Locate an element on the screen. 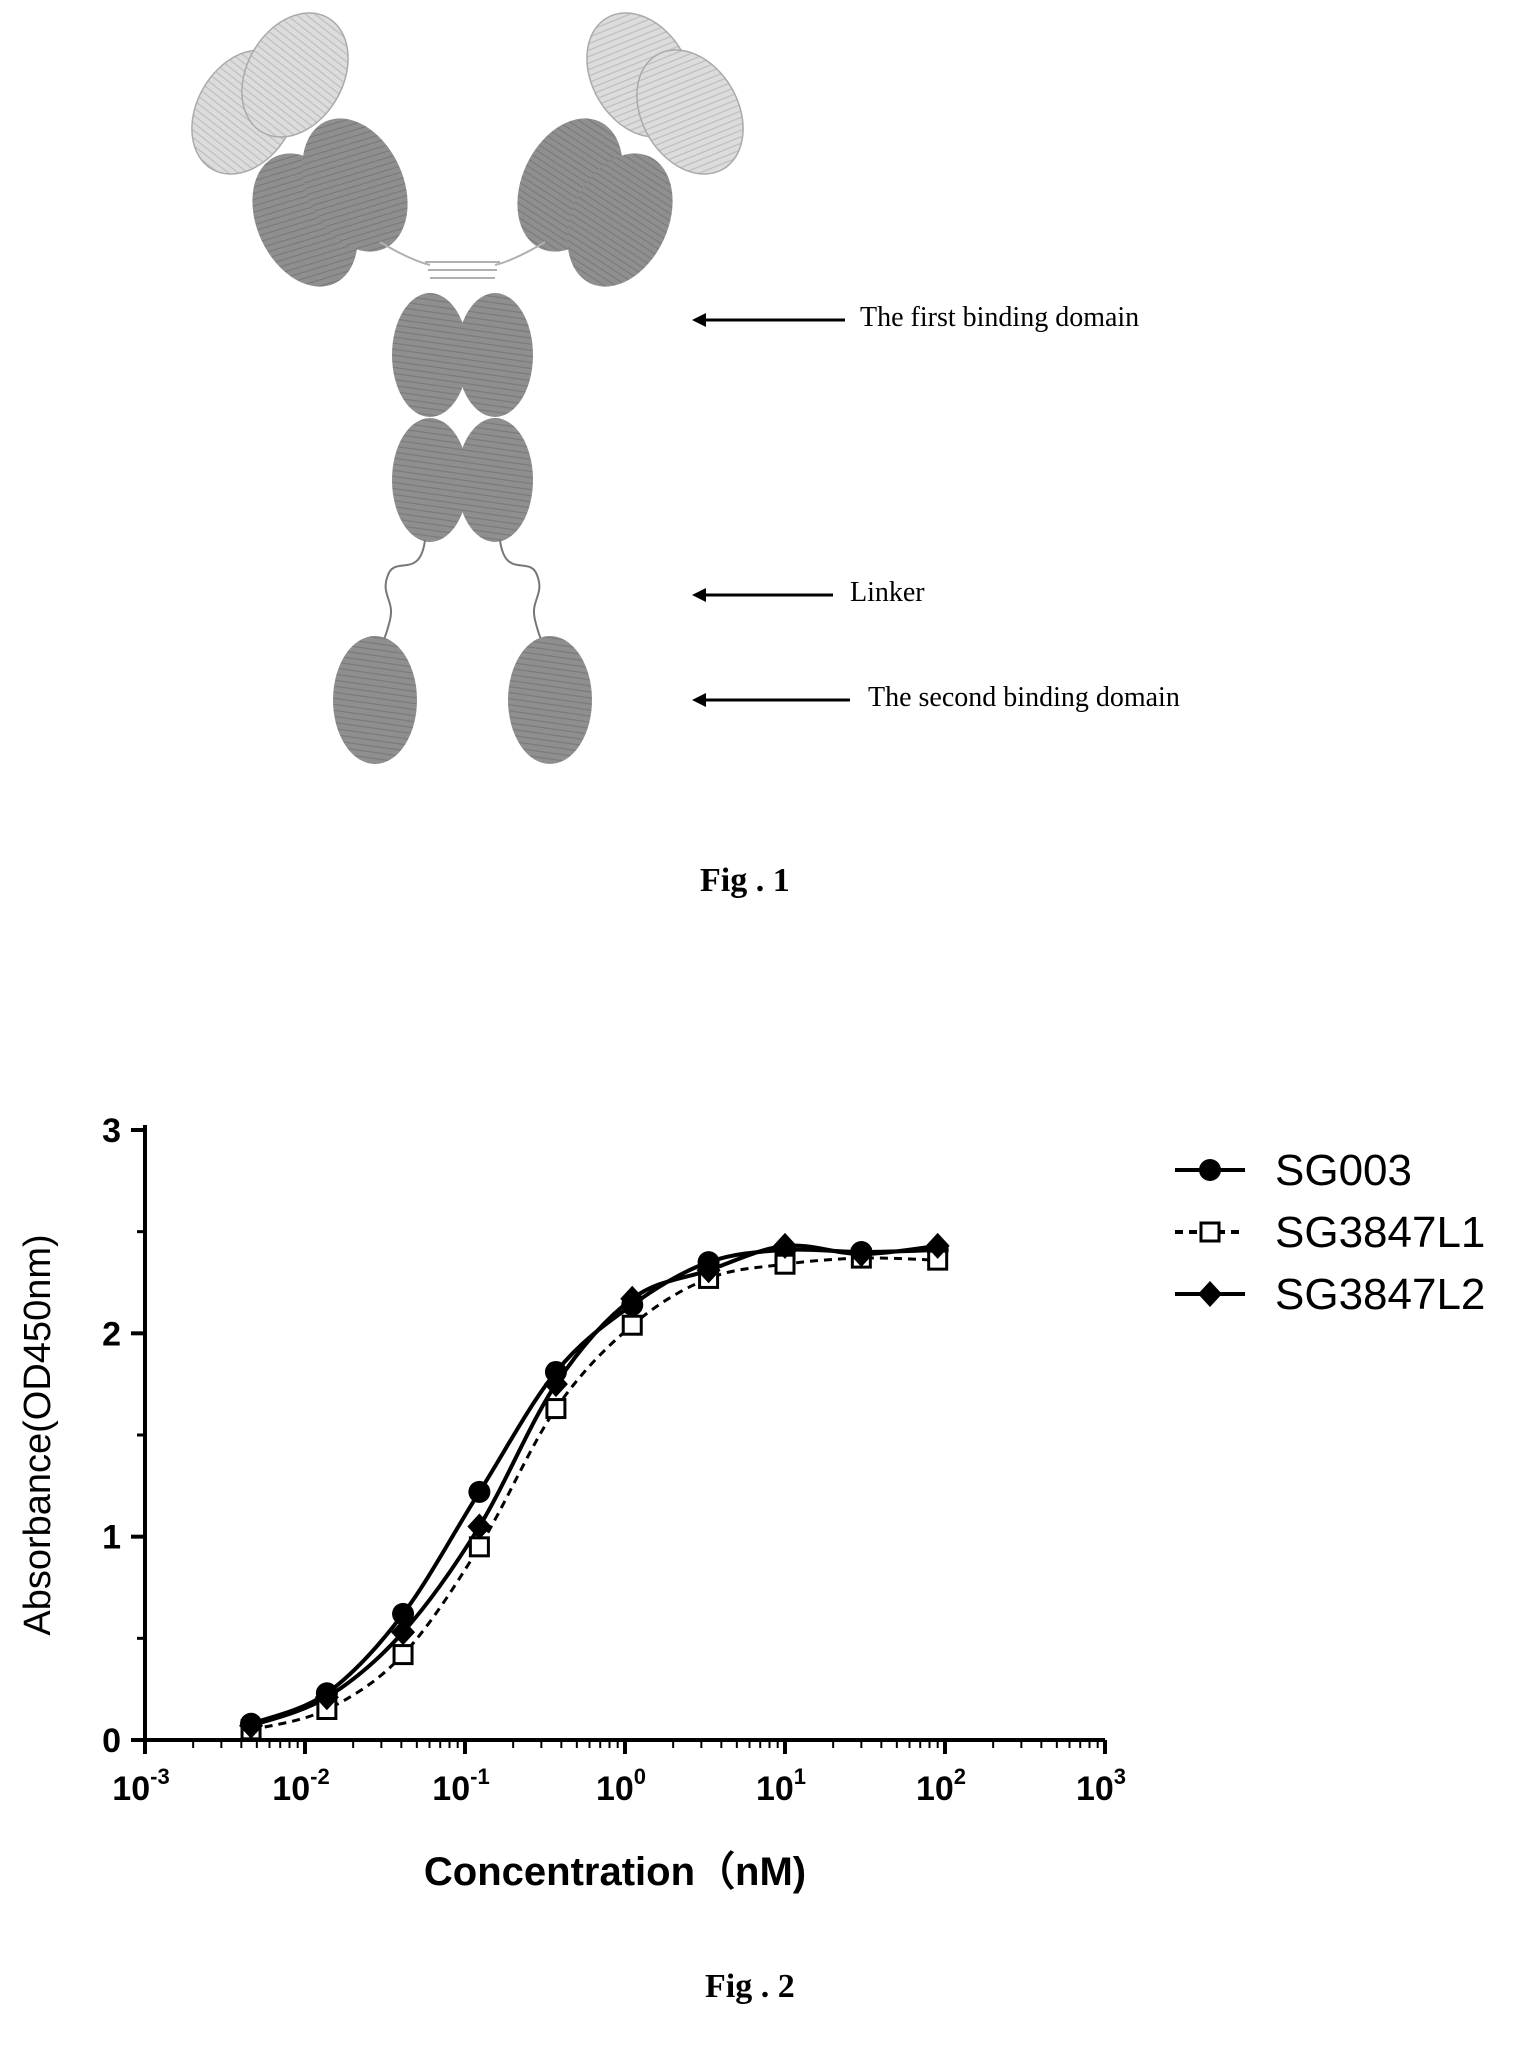 The width and height of the screenshot is (1532, 2062). chart-markers is located at coordinates (594, 1486).